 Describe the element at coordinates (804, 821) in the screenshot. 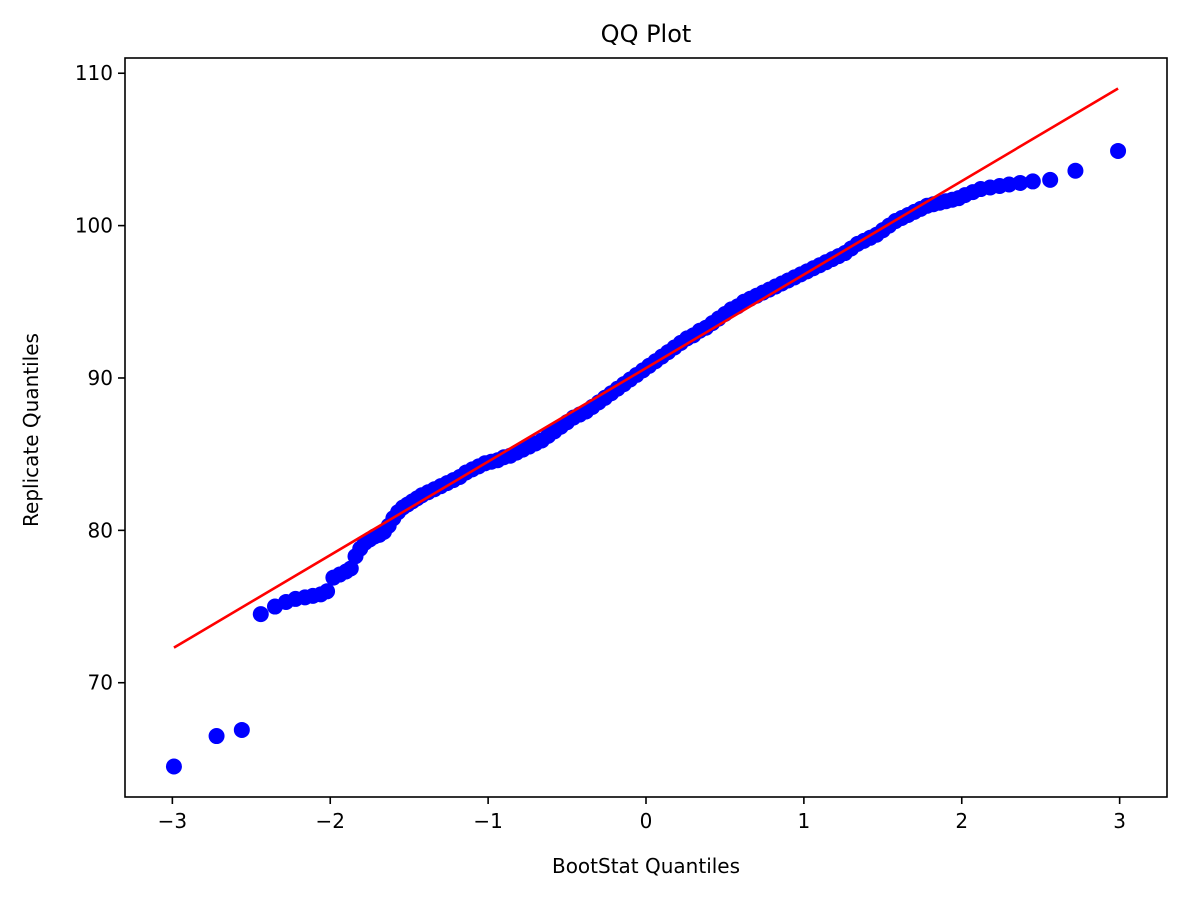

I see `x-tick-label: 1` at that location.